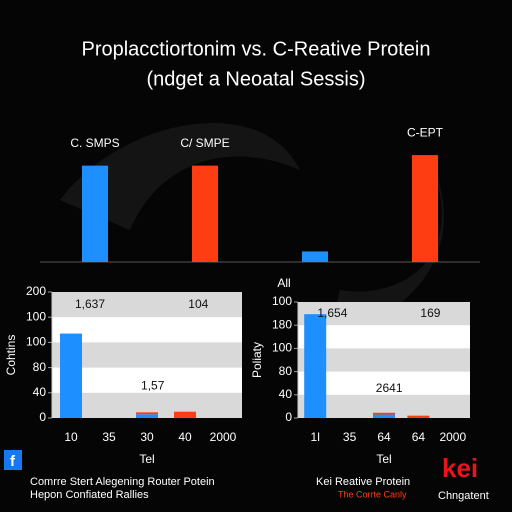 The width and height of the screenshot is (512, 512). What do you see at coordinates (315, 437) in the screenshot?
I see `x-tick-label: 1l` at bounding box center [315, 437].